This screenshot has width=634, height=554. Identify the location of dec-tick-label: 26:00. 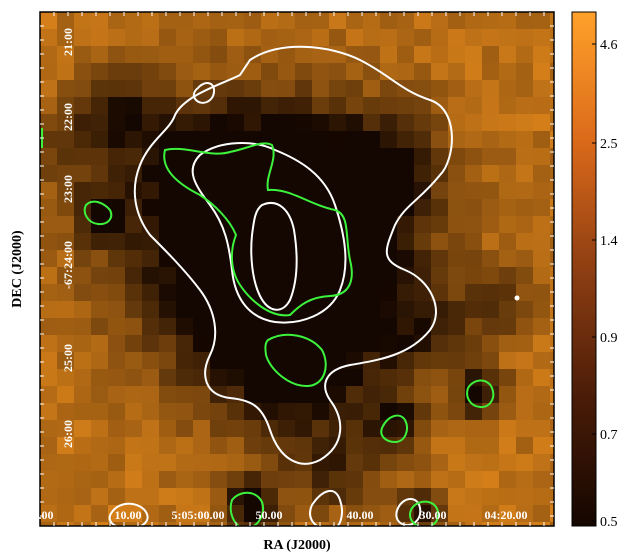
(68, 434).